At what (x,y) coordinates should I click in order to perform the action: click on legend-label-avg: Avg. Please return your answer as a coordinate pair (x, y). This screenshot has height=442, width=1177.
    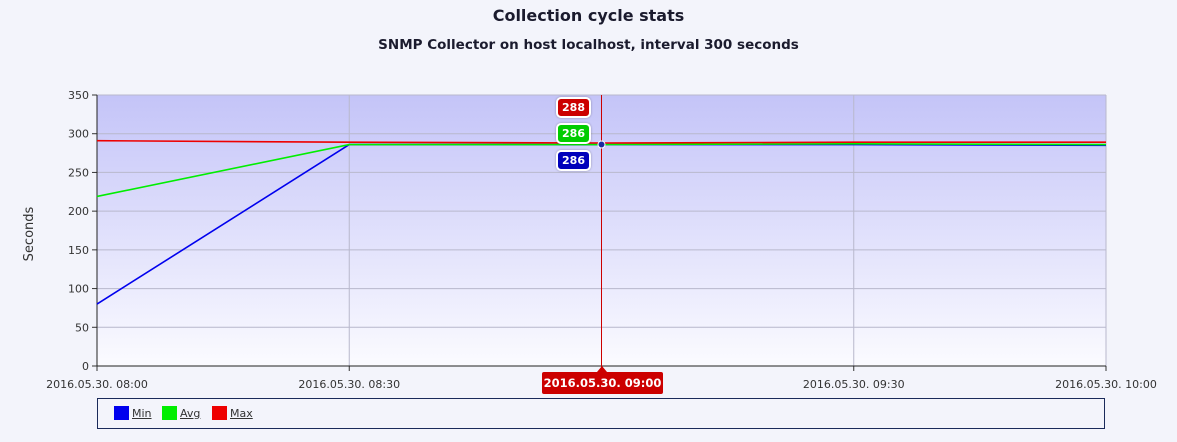
    Looking at the image, I should click on (190, 413).